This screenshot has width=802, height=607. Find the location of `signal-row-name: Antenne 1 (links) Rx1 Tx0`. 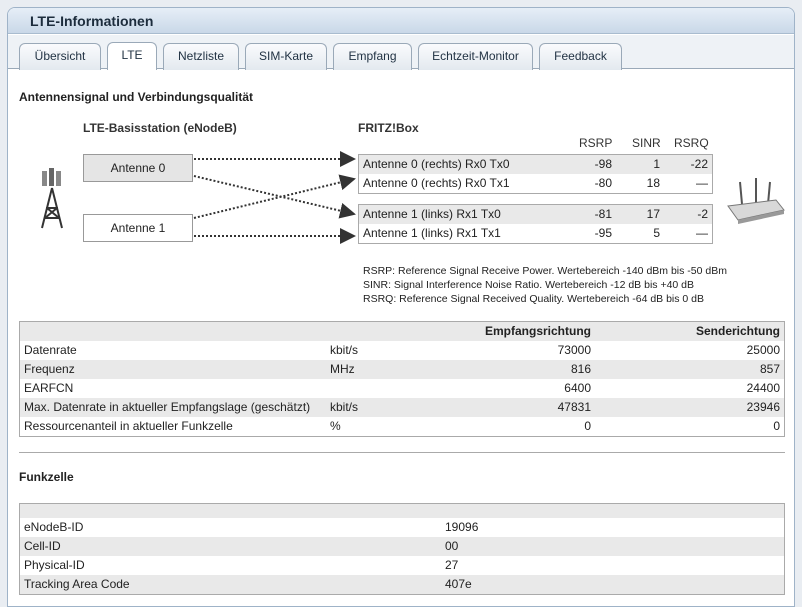

signal-row-name: Antenne 1 (links) Rx1 Tx0 is located at coordinates (432, 214).